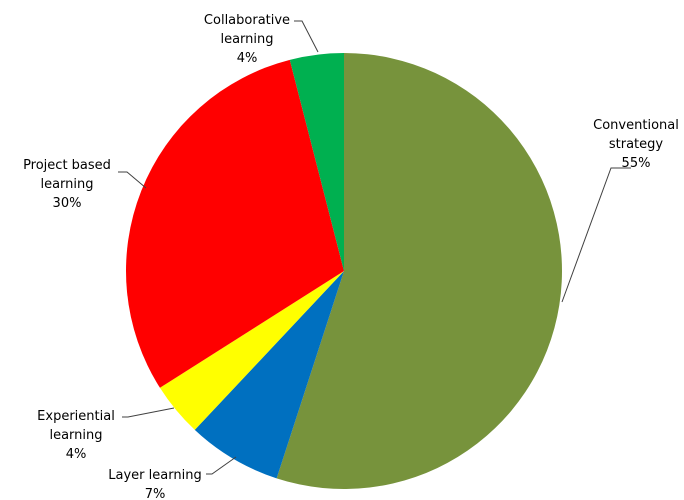 The width and height of the screenshot is (684, 500). Describe the element at coordinates (221, 465) in the screenshot. I see `leader-line-layer-learning` at that location.